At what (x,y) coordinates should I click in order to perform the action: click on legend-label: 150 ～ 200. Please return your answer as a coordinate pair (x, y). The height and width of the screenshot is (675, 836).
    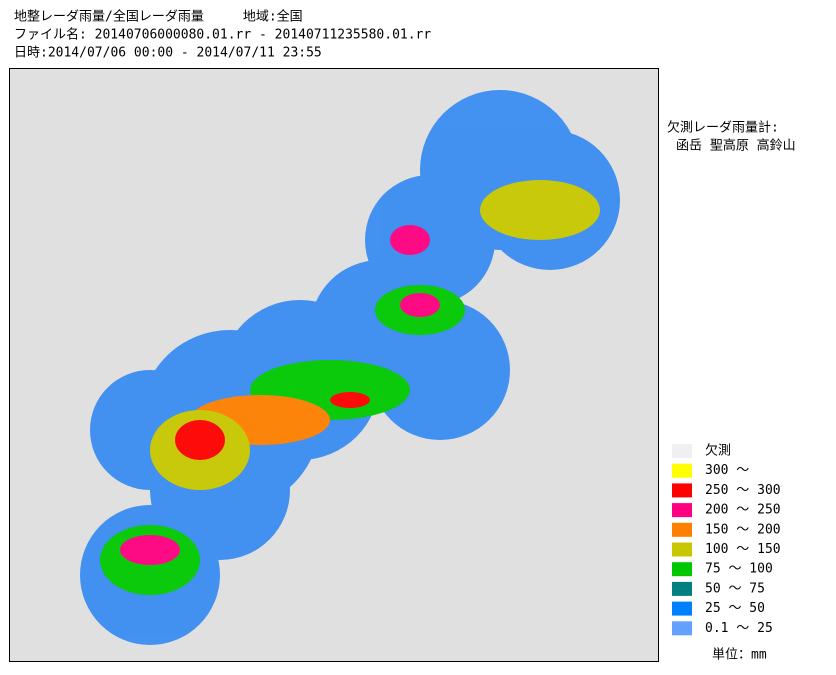
    Looking at the image, I should click on (743, 529).